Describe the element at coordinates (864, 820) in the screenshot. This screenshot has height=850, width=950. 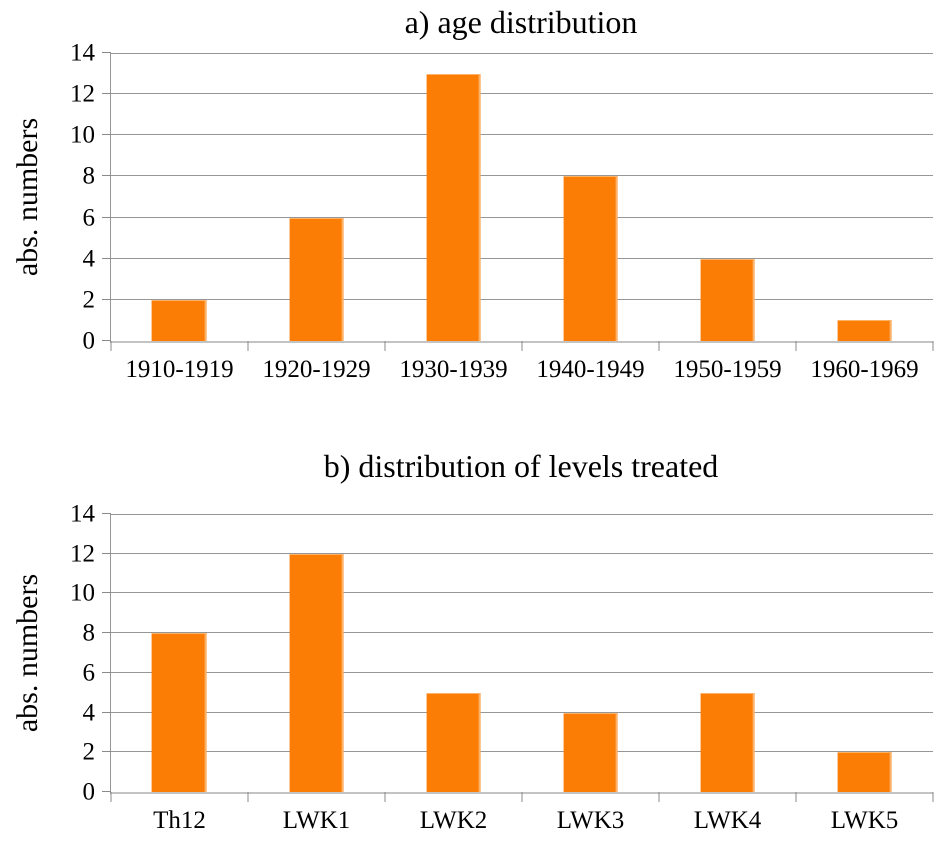
I see `x-category-label: LWK5` at that location.